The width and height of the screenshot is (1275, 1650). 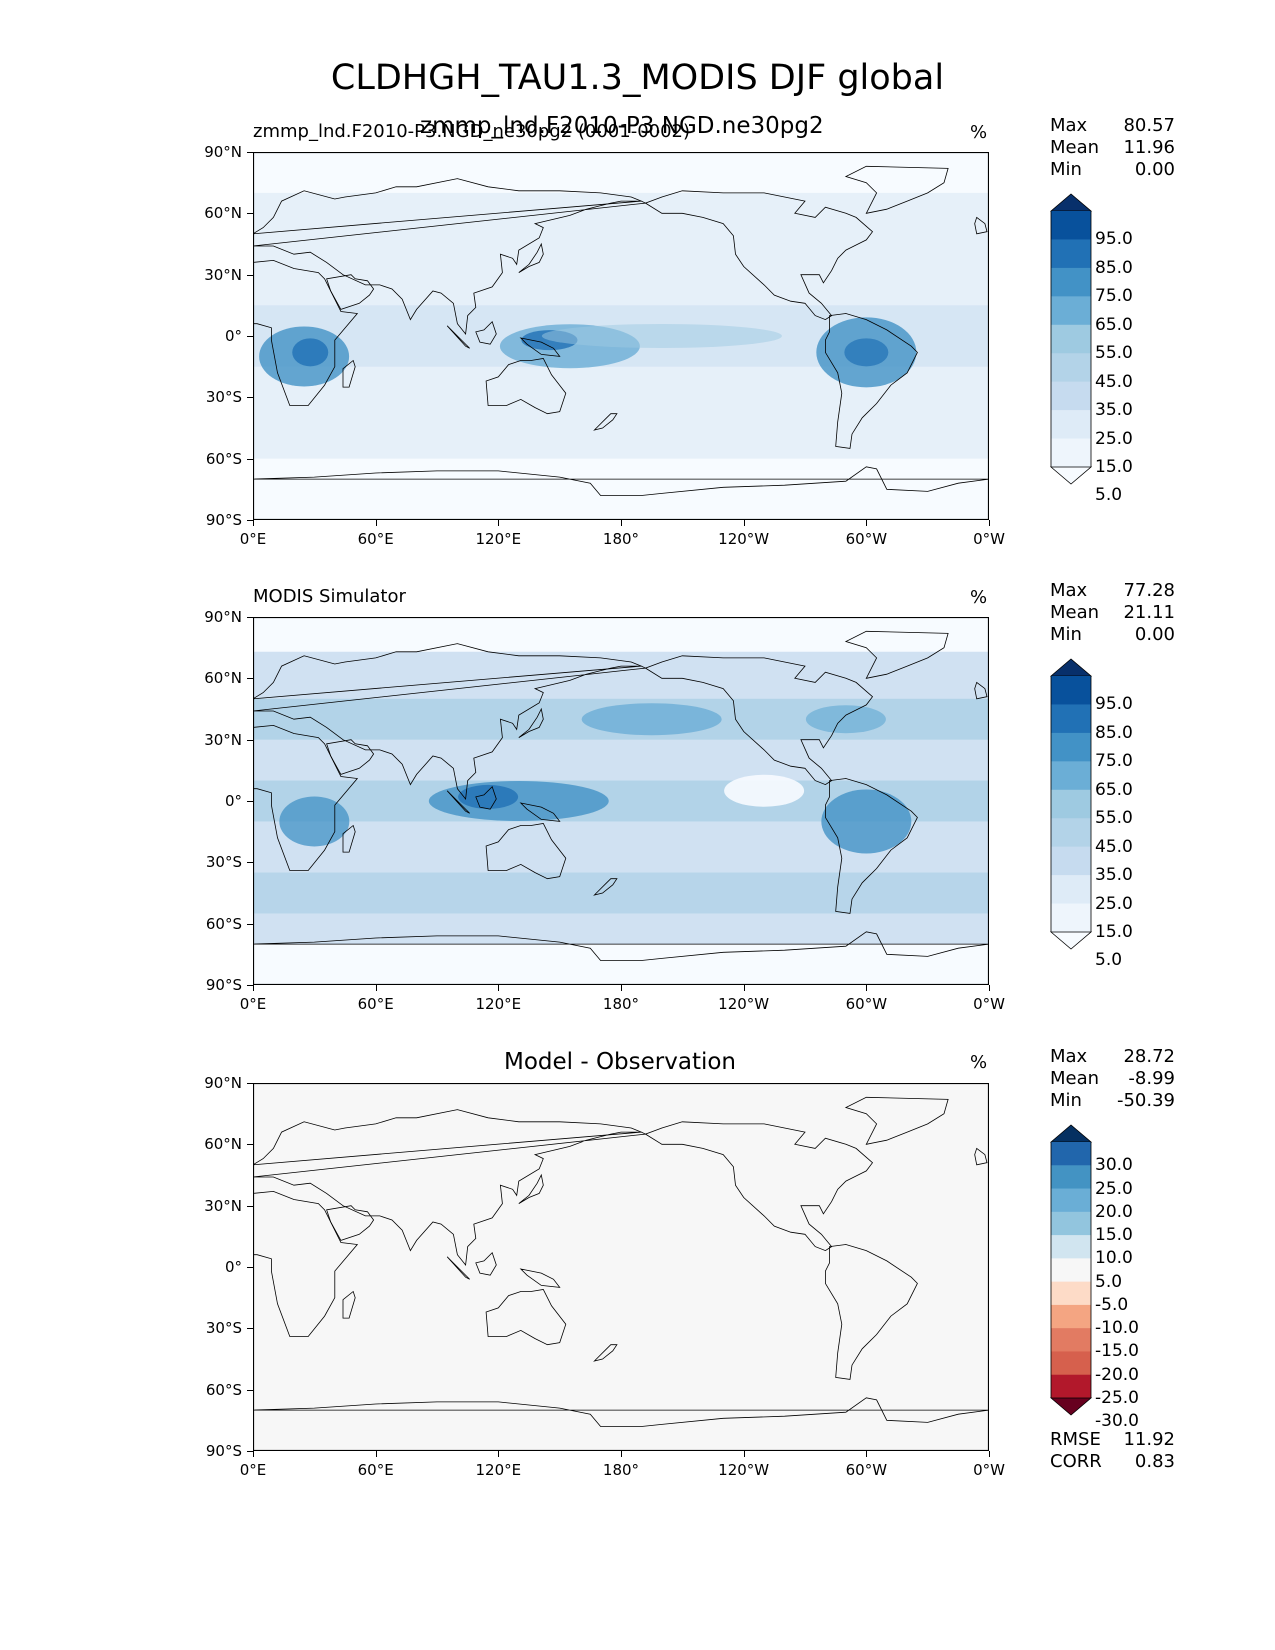 What do you see at coordinates (1069, 1056) in the screenshot?
I see `panel-3-max-label: Max` at bounding box center [1069, 1056].